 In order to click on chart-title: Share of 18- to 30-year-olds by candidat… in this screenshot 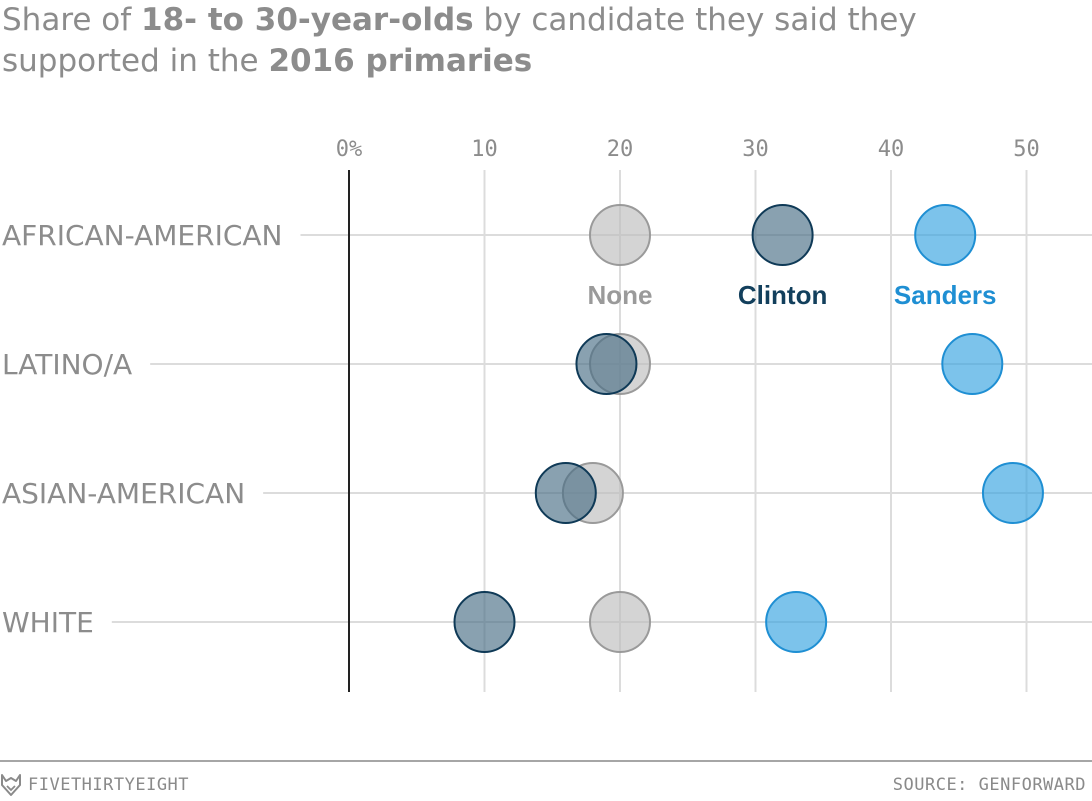, I will do `click(459, 40)`.